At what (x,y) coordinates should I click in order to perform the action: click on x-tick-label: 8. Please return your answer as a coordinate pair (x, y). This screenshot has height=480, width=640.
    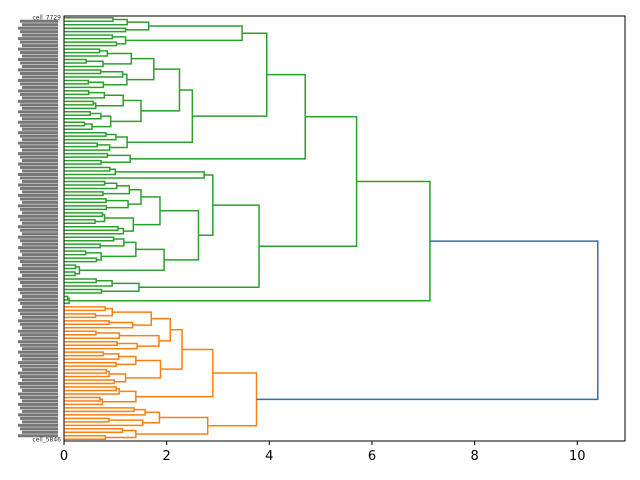
    Looking at the image, I should click on (474, 456).